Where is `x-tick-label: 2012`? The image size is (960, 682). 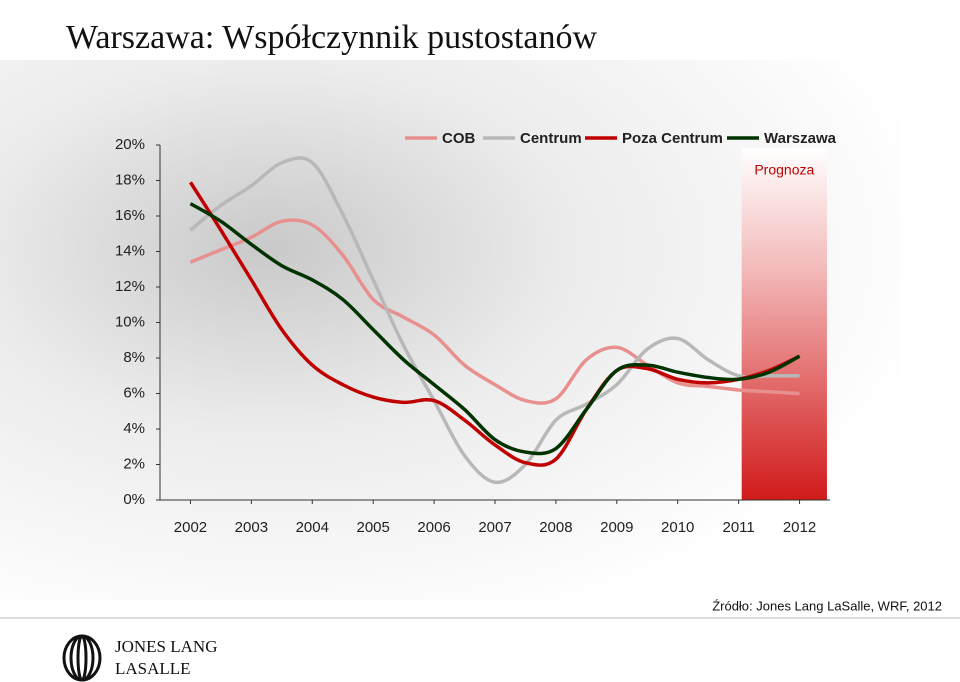 x-tick-label: 2012 is located at coordinates (799, 527).